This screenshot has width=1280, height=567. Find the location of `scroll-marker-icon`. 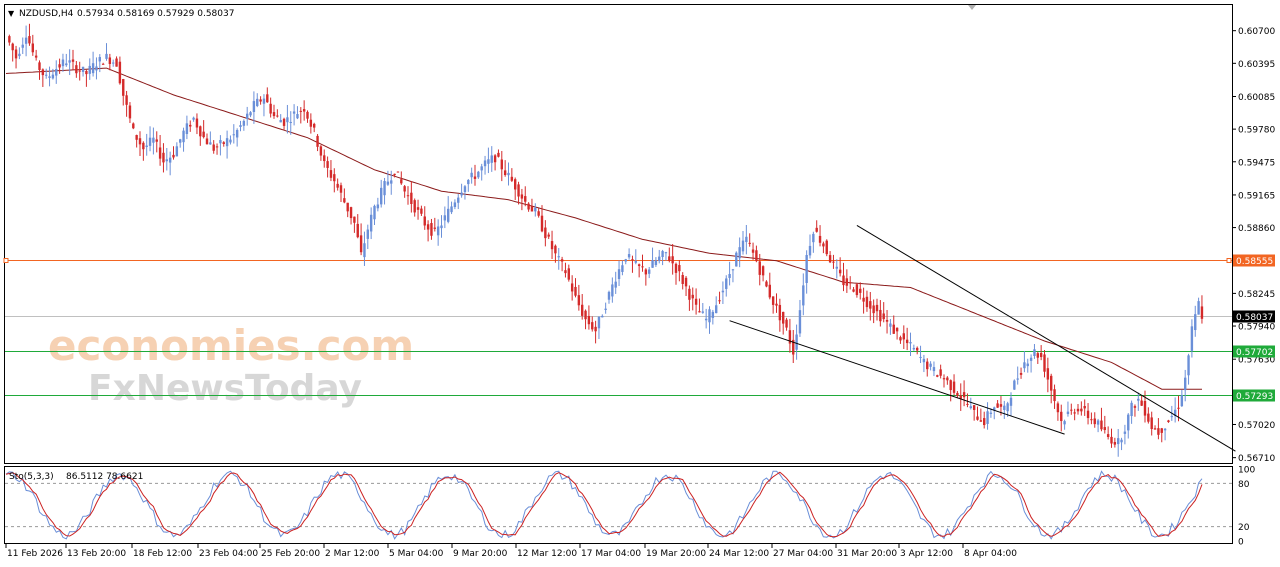

scroll-marker-icon is located at coordinates (972, 7).